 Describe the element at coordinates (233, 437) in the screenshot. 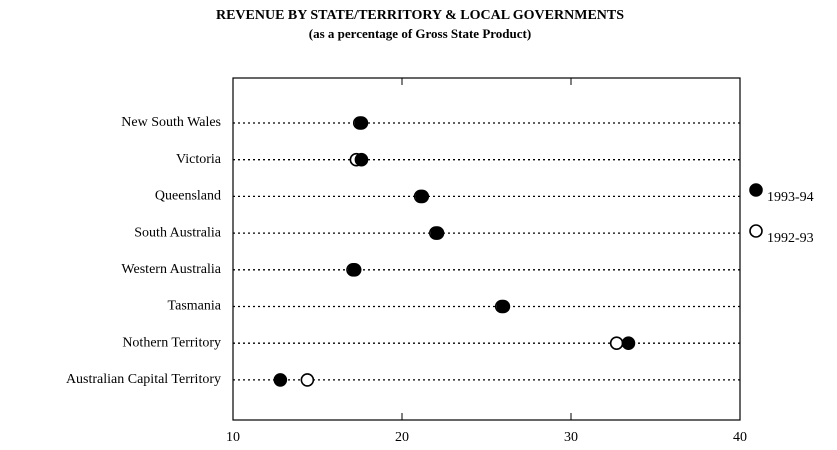

I see `x-tick-label: 10` at that location.